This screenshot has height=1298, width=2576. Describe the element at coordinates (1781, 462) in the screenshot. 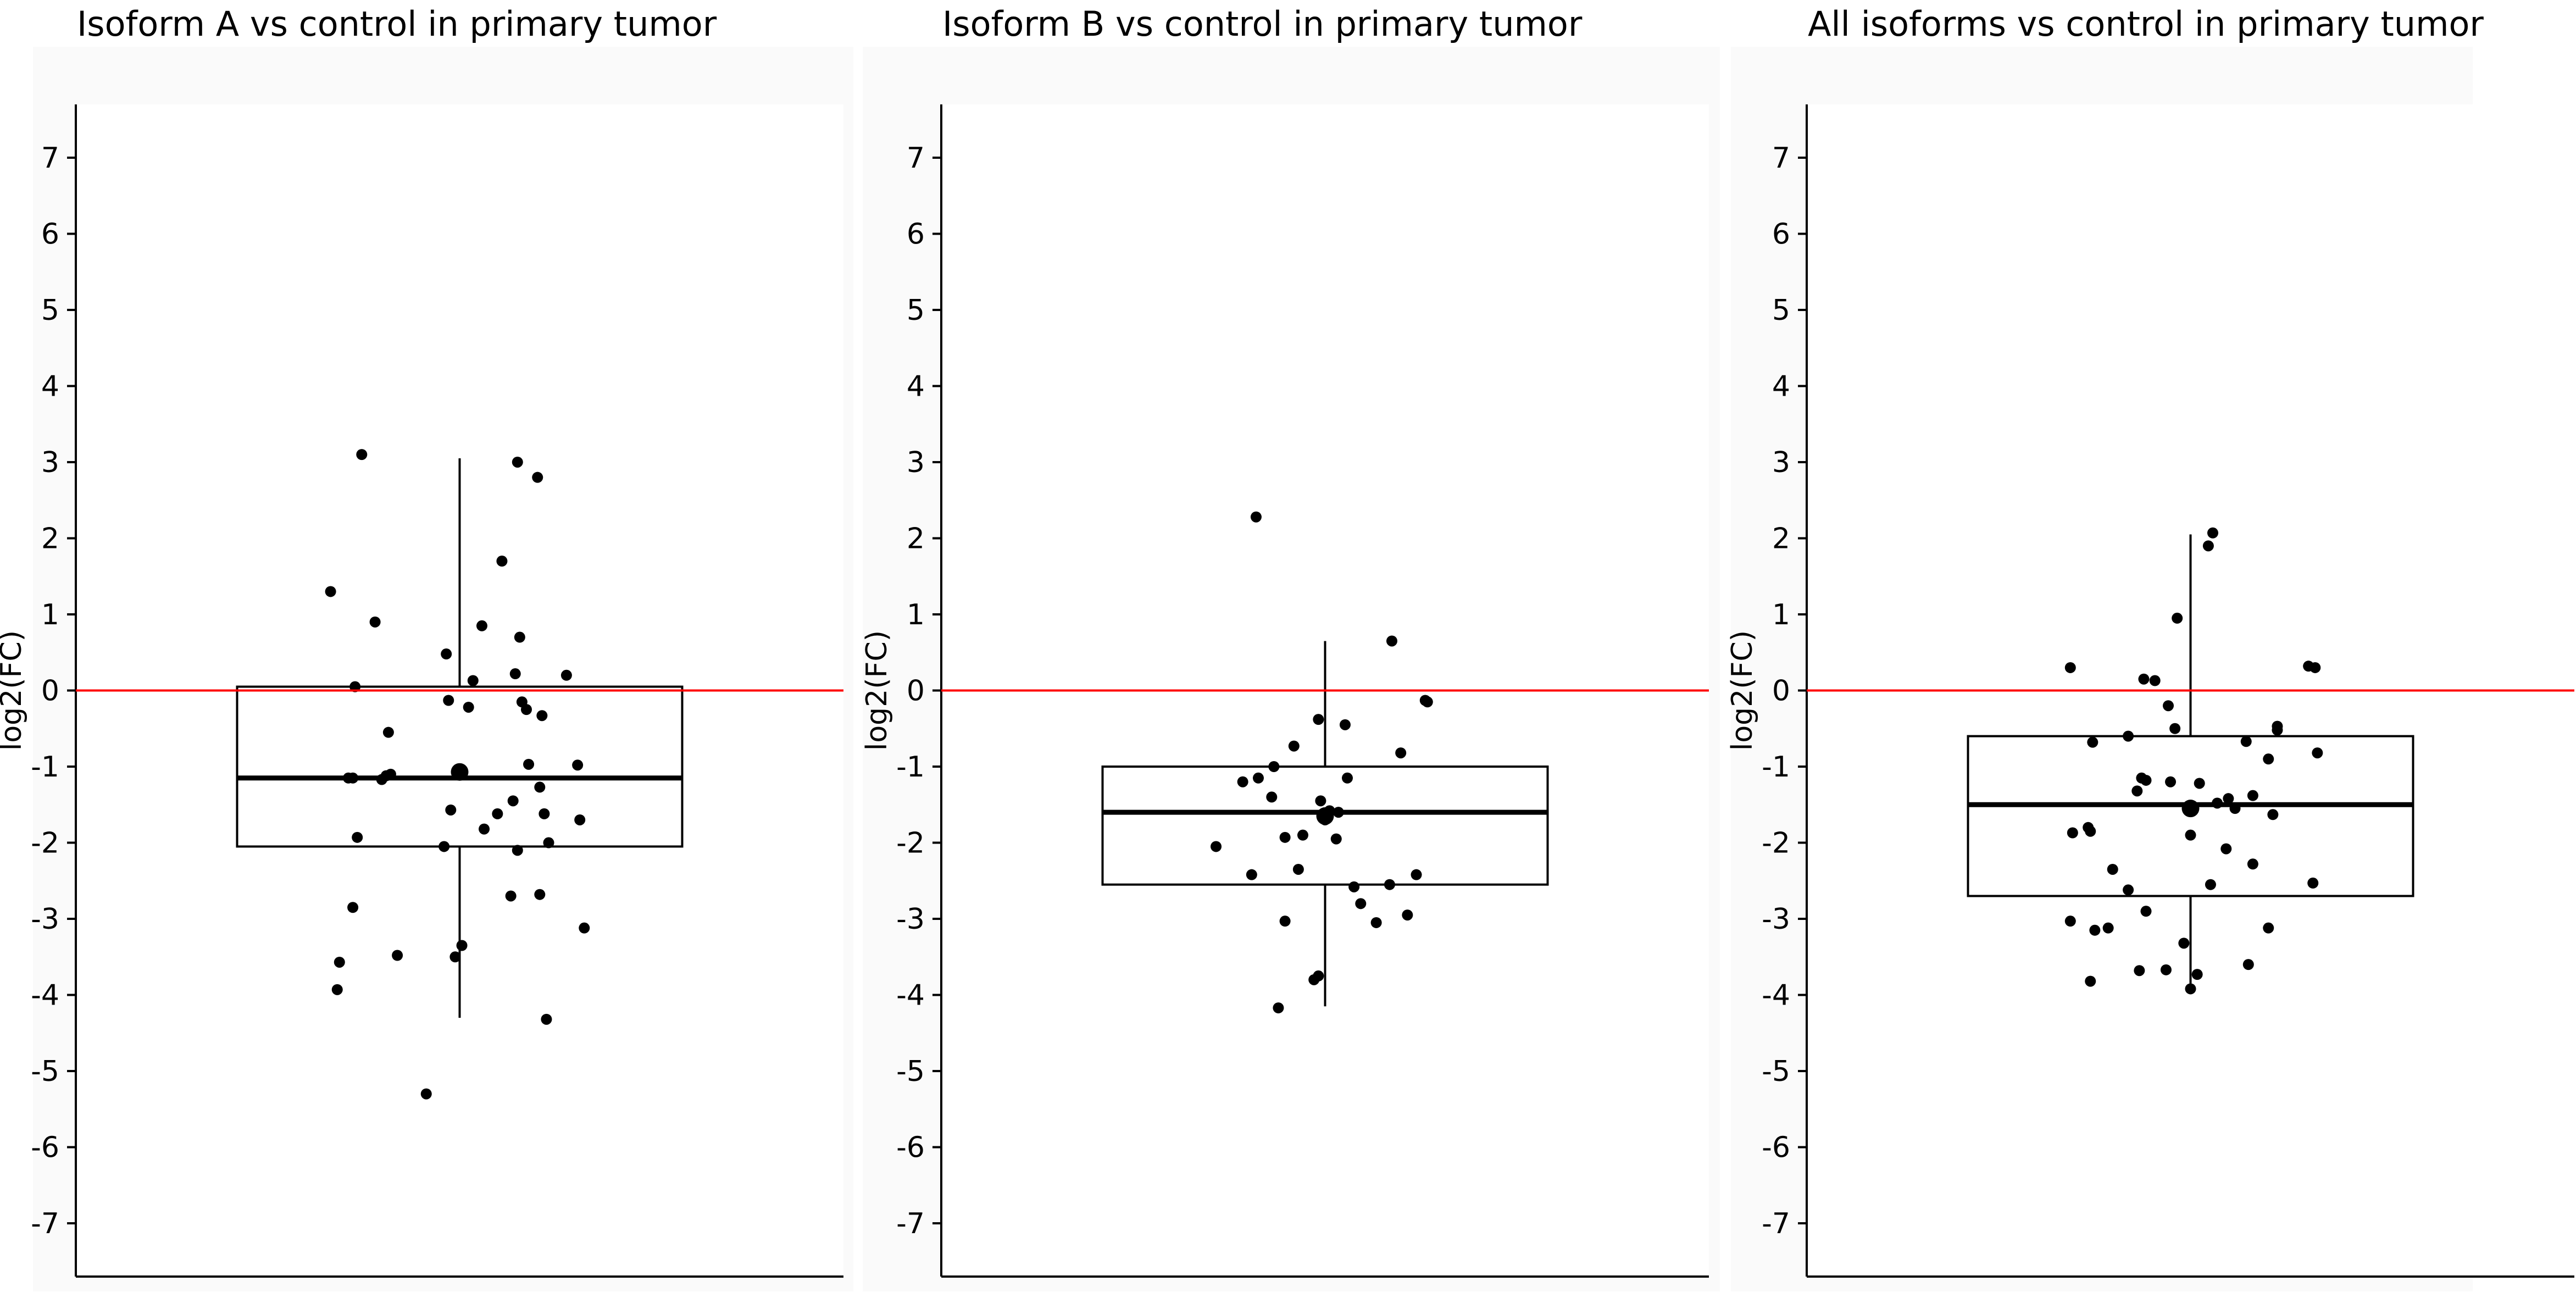

I see `y-tick-label: 3` at that location.